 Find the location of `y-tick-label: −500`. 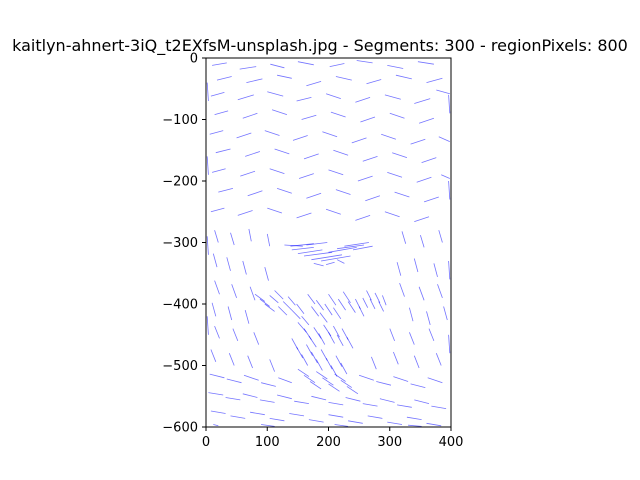

y-tick-label: −500 is located at coordinates (180, 366).